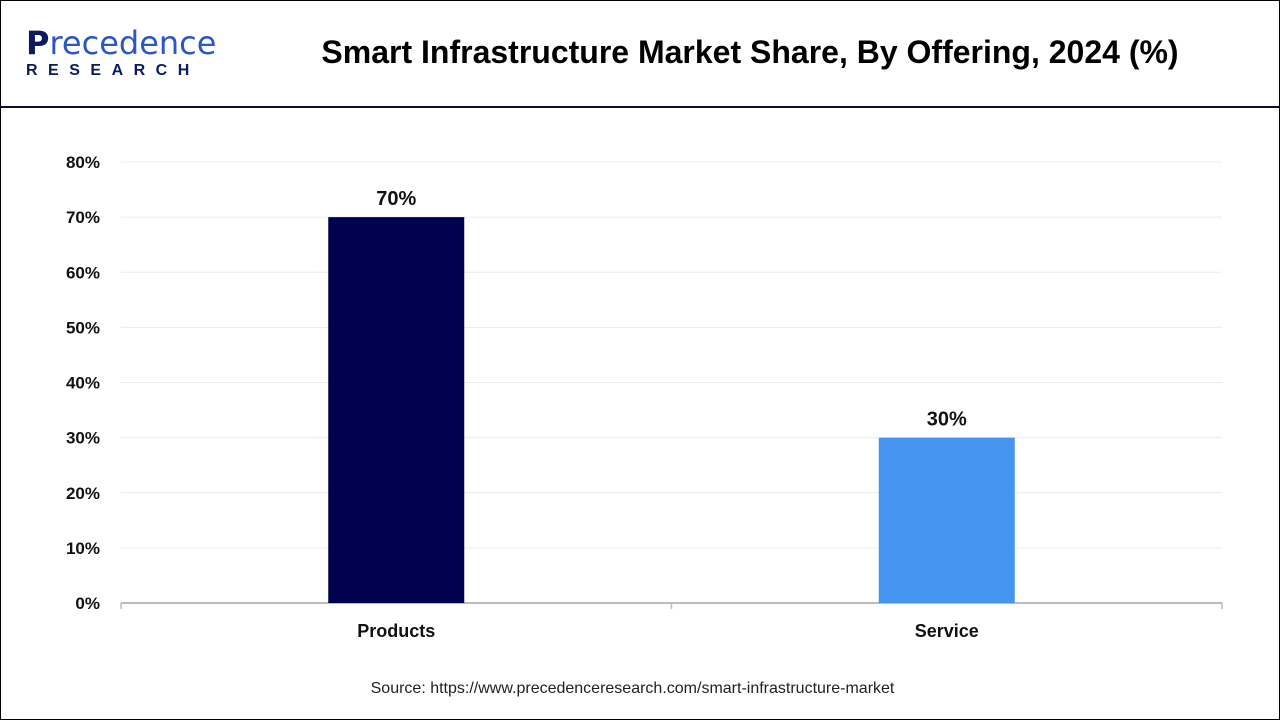  I want to click on y-tick-label: 60%, so click(83, 272).